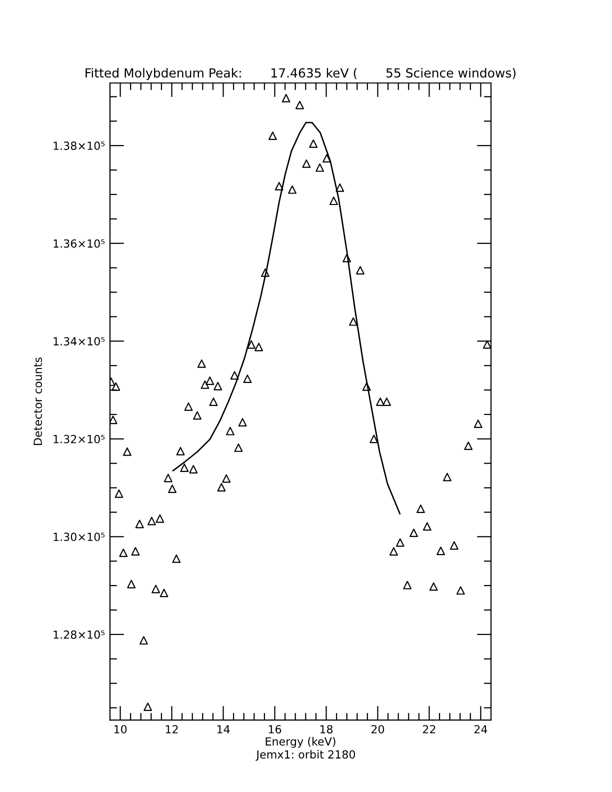 The width and height of the screenshot is (612, 792). I want to click on x-tick-label: 12, so click(172, 729).